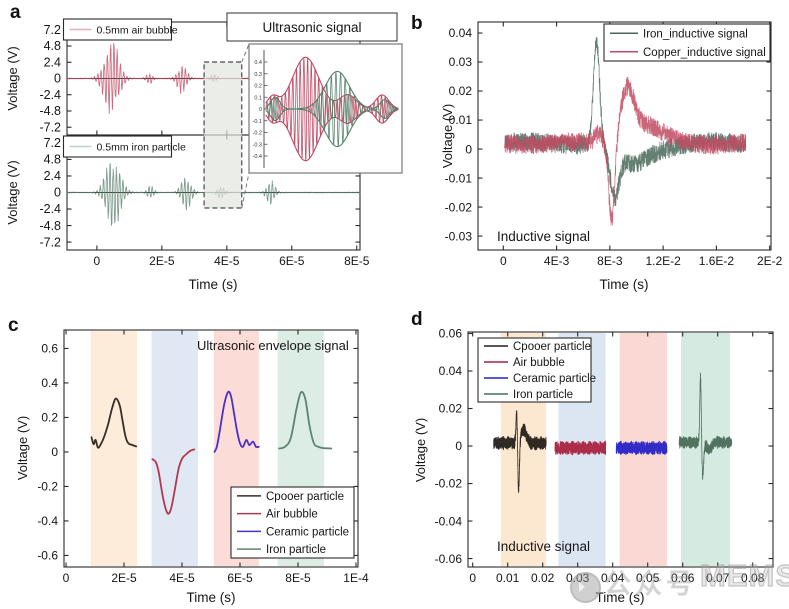 This screenshot has width=789, height=609. What do you see at coordinates (49, 383) in the screenshot?
I see `y-tick-label: 0.4` at bounding box center [49, 383].